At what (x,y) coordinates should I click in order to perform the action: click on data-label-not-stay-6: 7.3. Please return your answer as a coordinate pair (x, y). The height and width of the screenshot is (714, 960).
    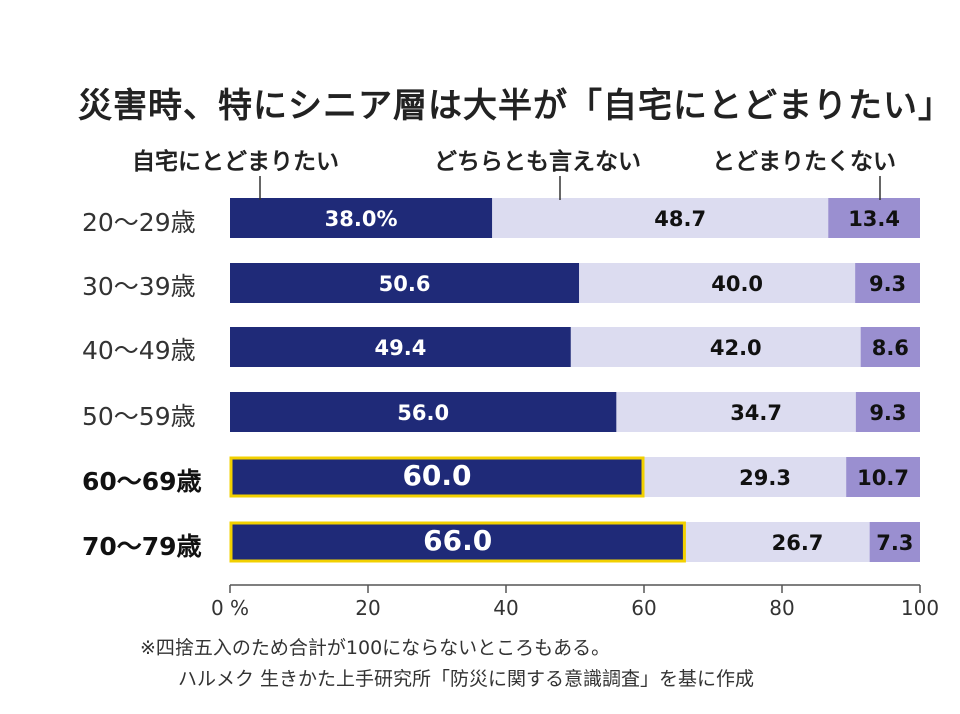
    Looking at the image, I should click on (894, 543).